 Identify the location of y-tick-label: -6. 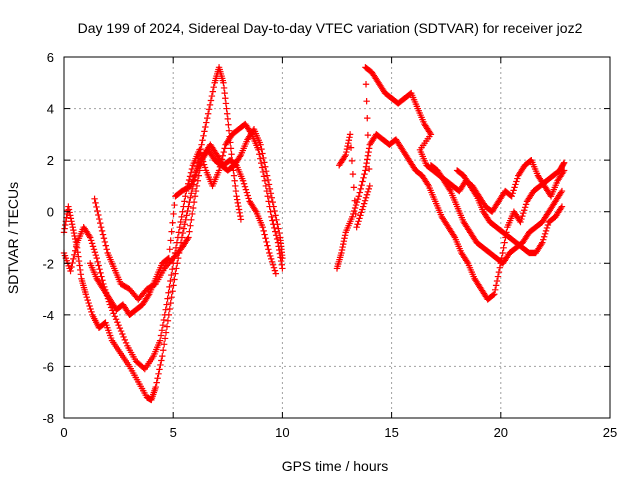
(48, 366).